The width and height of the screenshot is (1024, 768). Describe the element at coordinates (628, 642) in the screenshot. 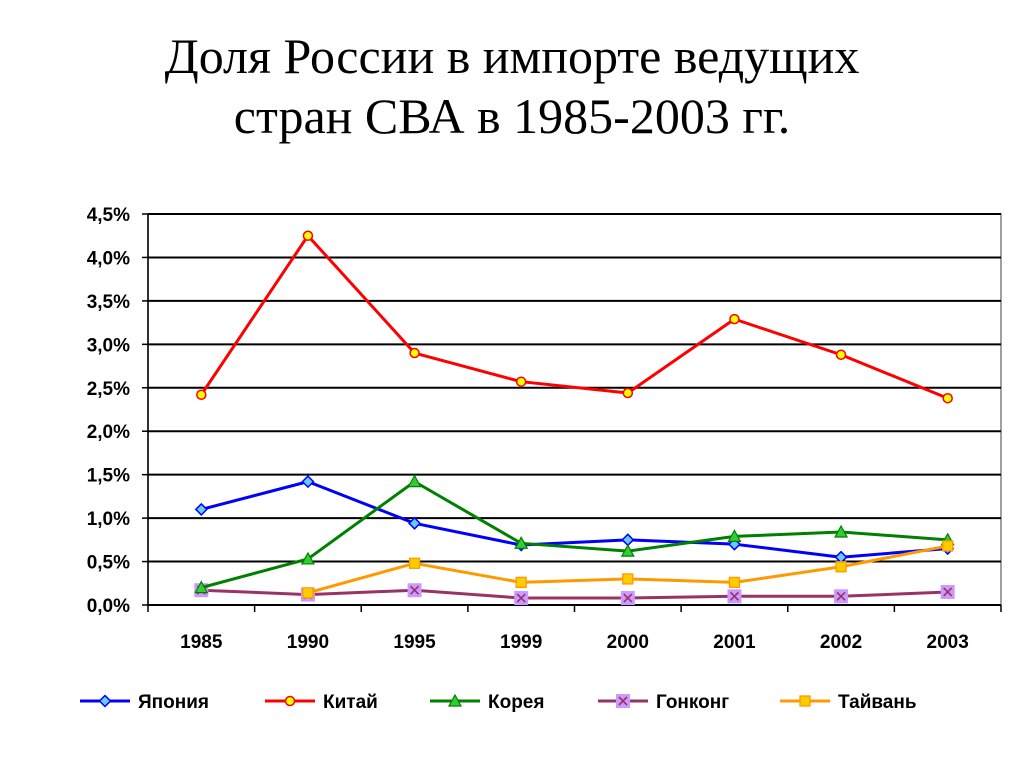

I see `x-tick-label: 2000` at that location.